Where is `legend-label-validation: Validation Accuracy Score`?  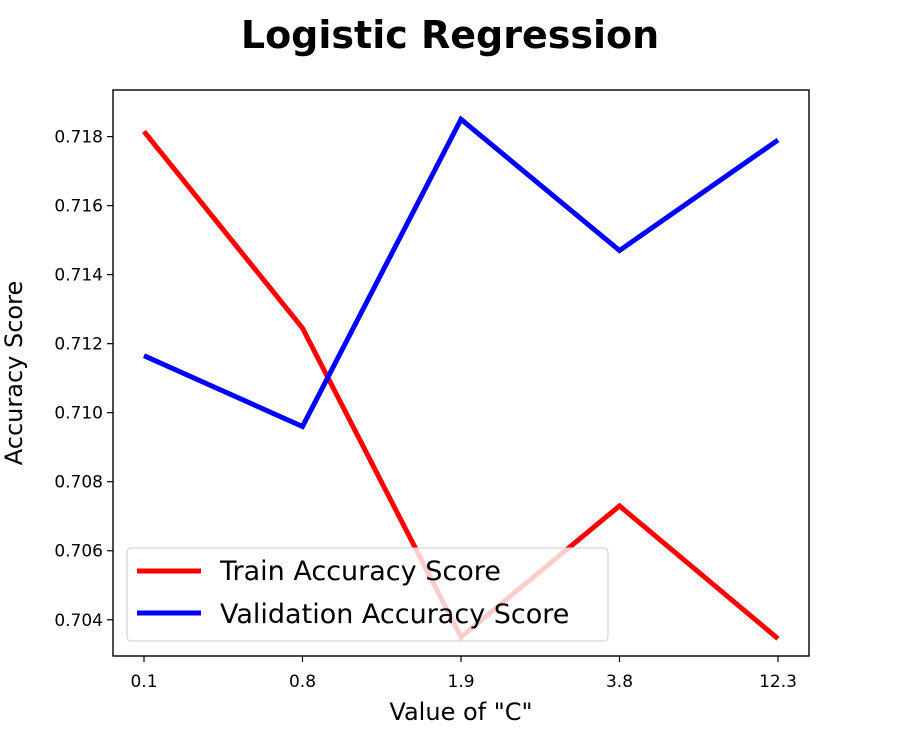 legend-label-validation: Validation Accuracy Score is located at coordinates (394, 614).